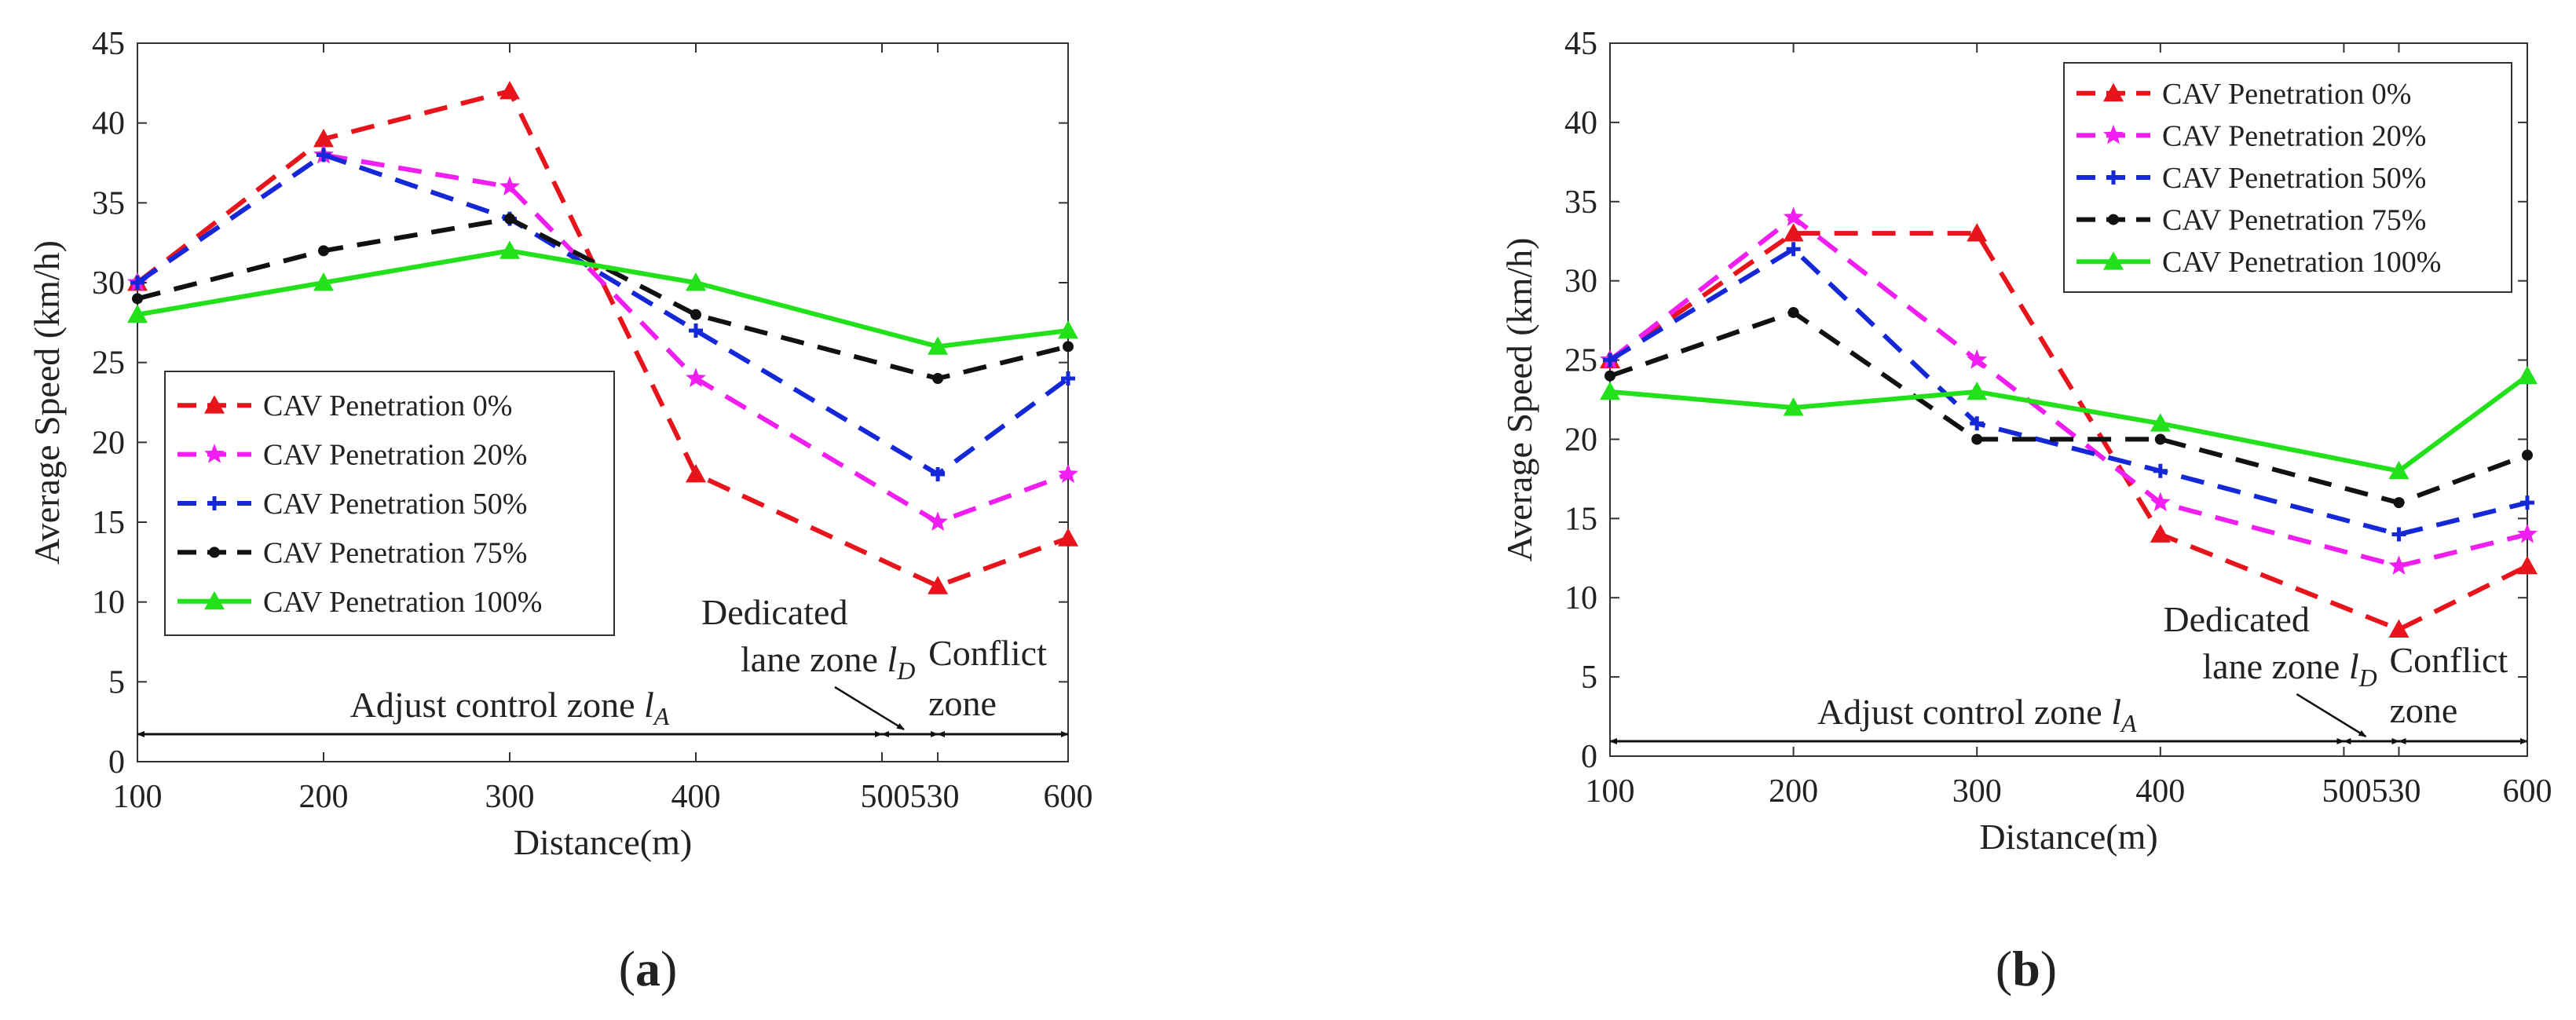  What do you see at coordinates (2027, 968) in the screenshot?
I see `panel-label: (b)` at bounding box center [2027, 968].